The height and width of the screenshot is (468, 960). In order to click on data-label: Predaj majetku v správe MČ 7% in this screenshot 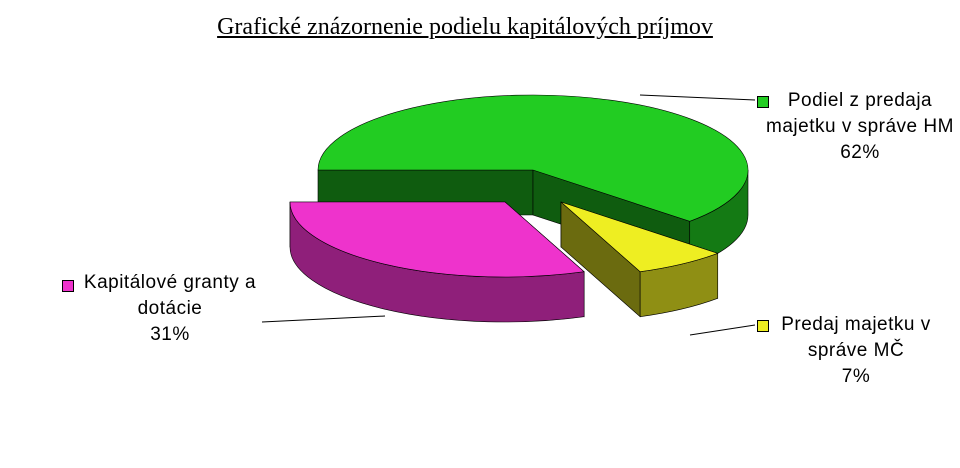, I will do `click(856, 351)`.